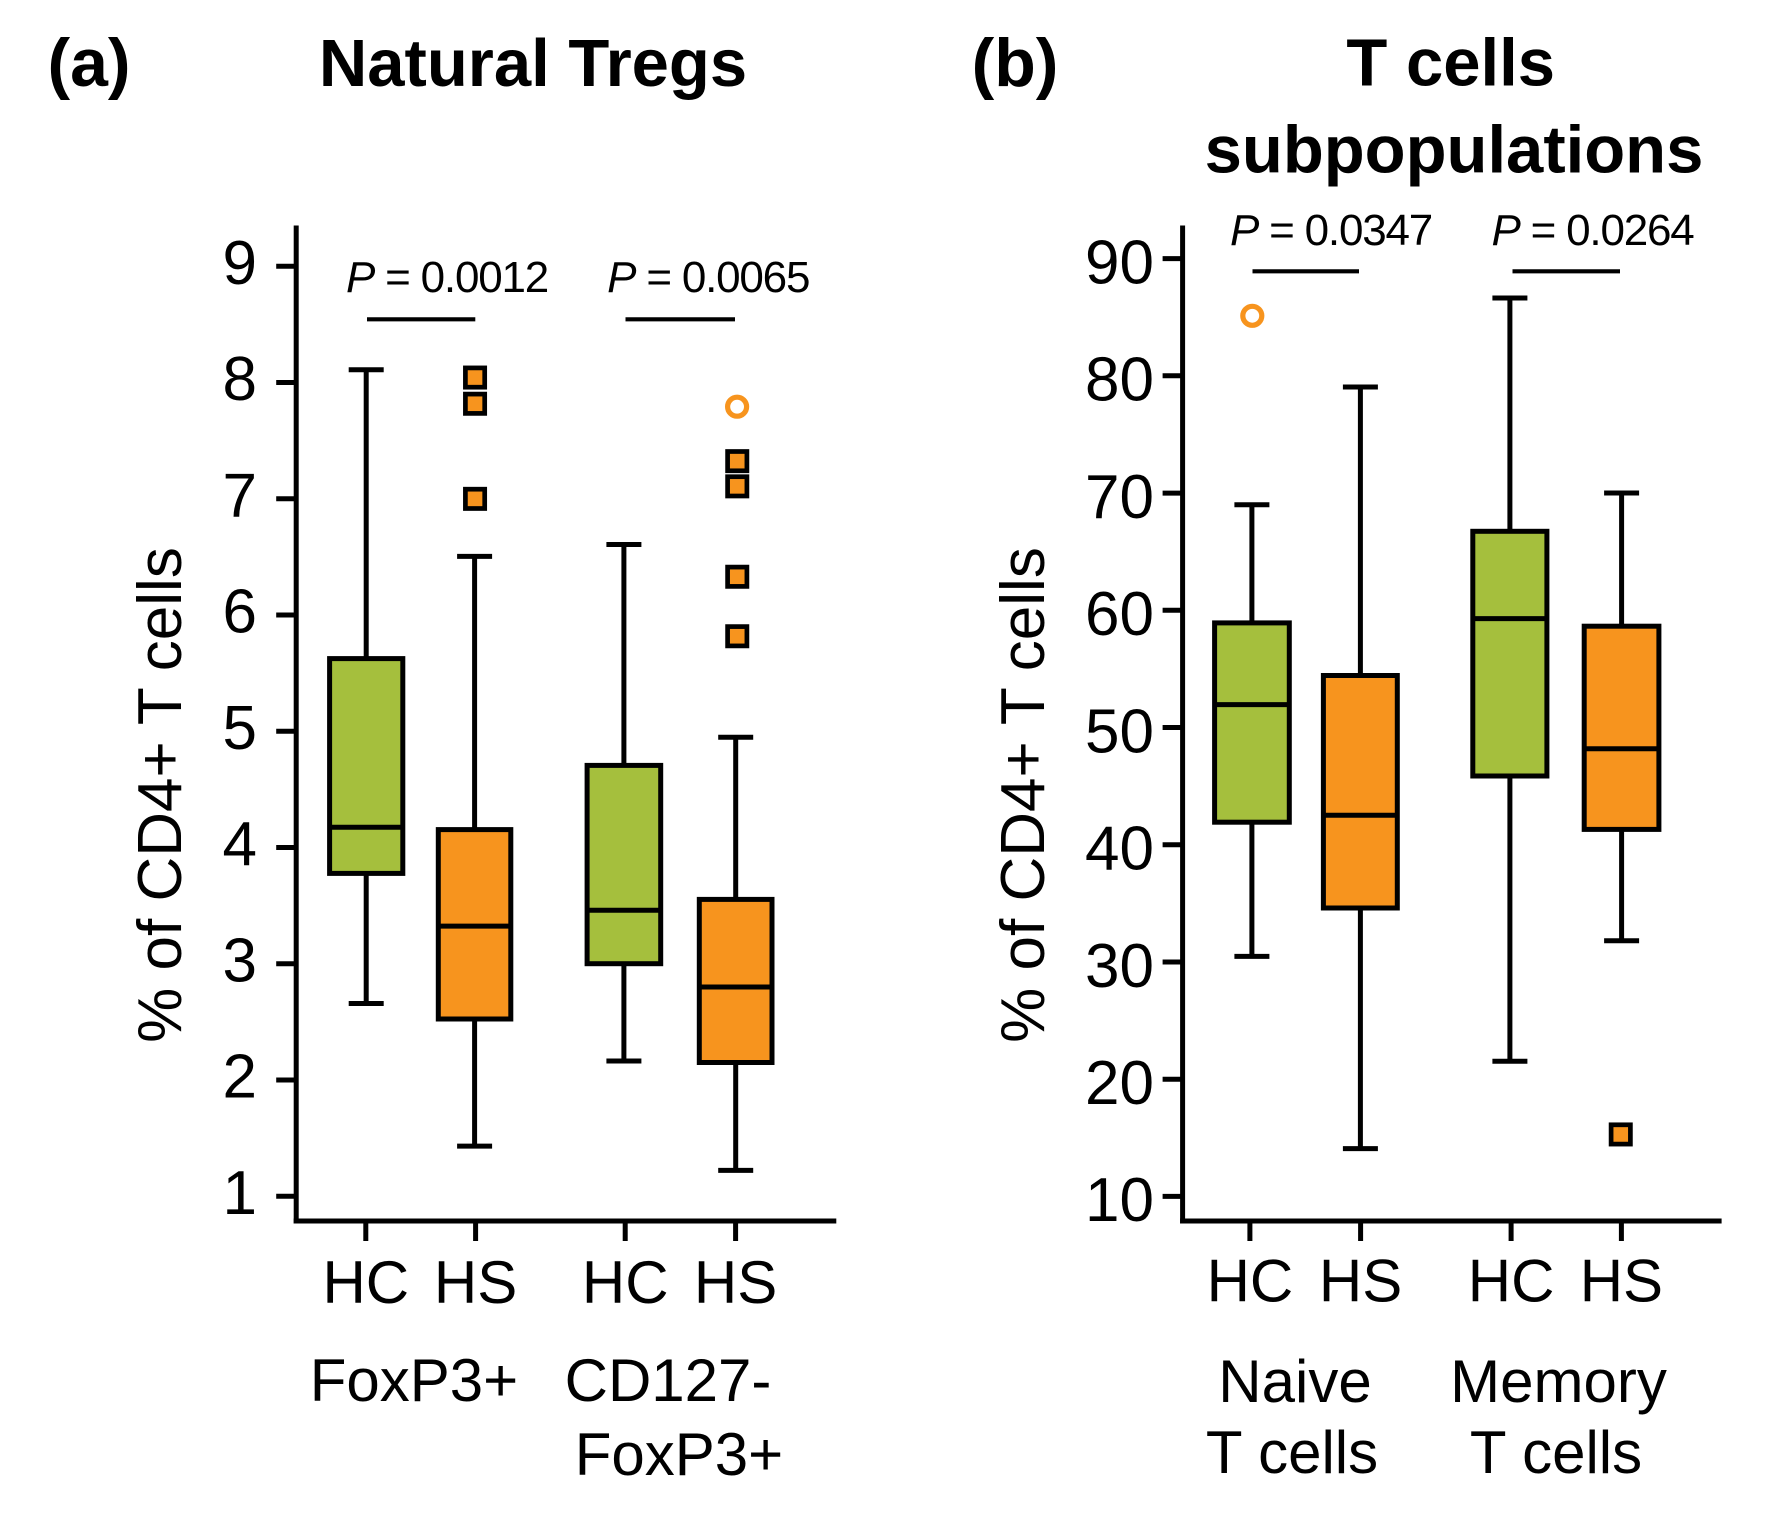 The image size is (1791, 1518). What do you see at coordinates (240, 960) in the screenshot?
I see `svg-text: 3` at bounding box center [240, 960].